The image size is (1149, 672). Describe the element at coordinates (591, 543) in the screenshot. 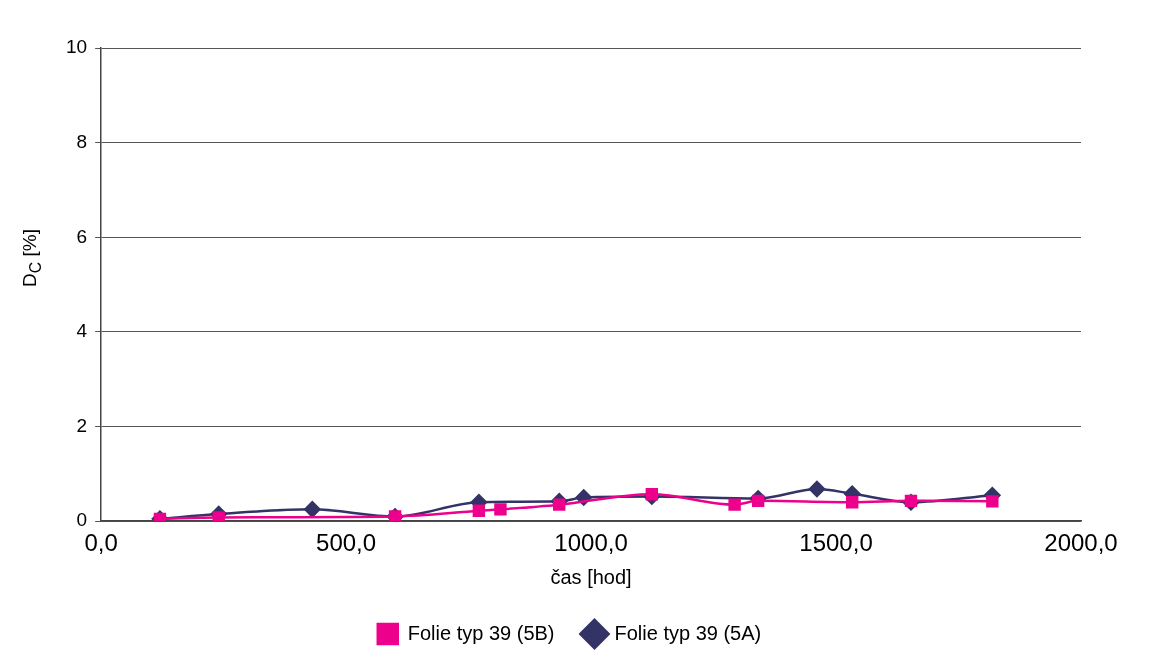

I see `x-tick-label: 1000,0` at that location.